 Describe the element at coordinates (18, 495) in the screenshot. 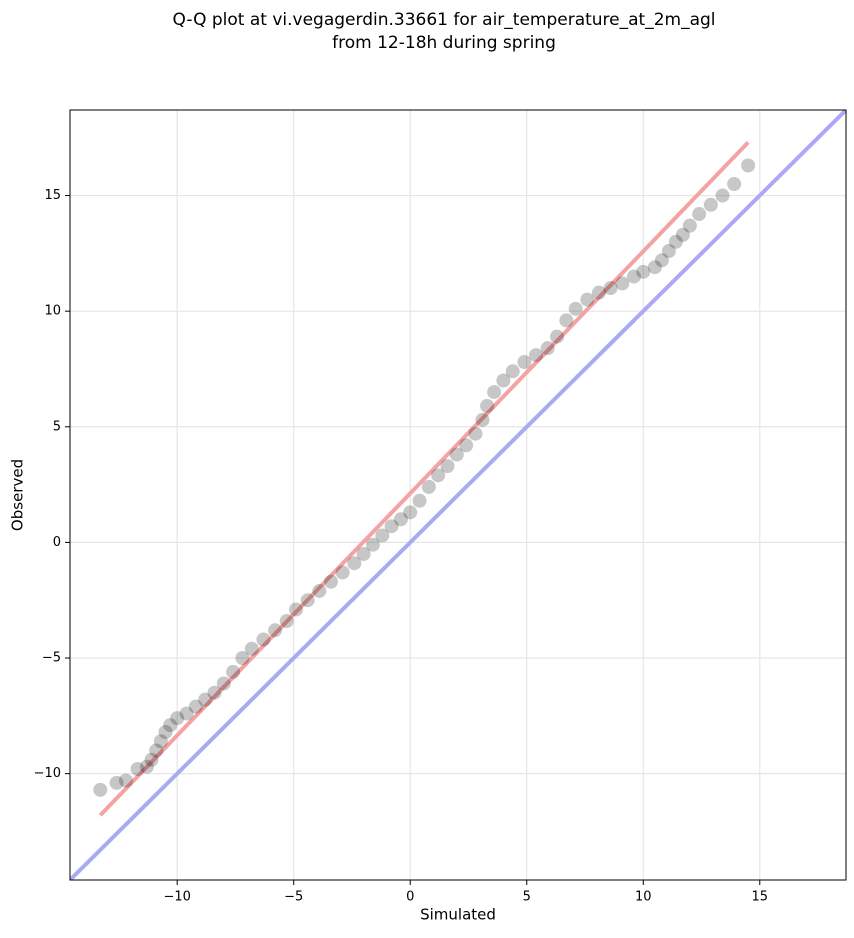

I see `y-axis-label: Observed` at that location.